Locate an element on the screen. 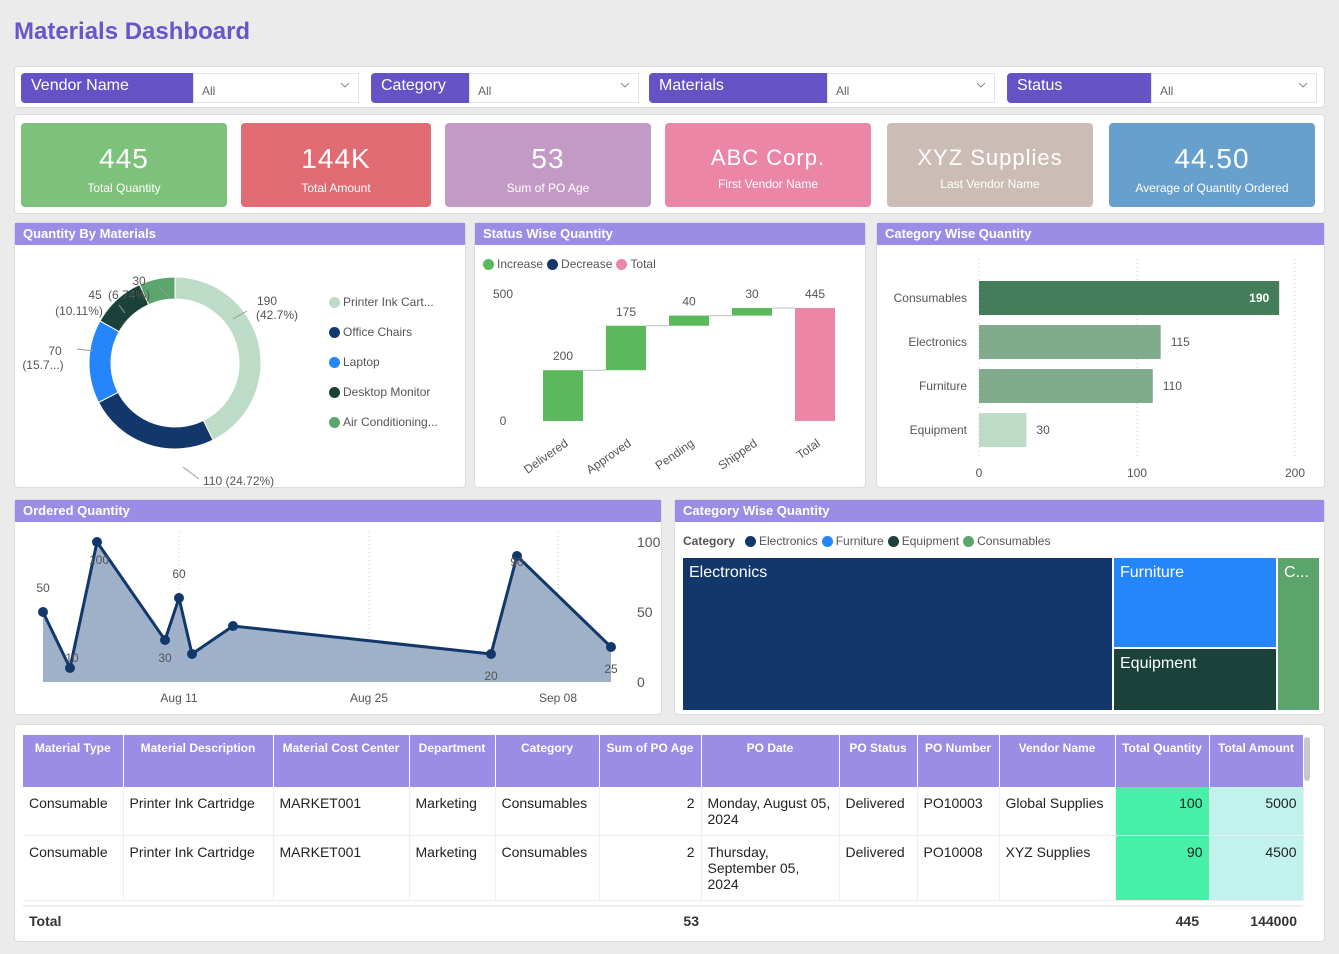 The image size is (1339, 954). kpi-card-po-age: 53 Sum of PO Age is located at coordinates (548, 165).